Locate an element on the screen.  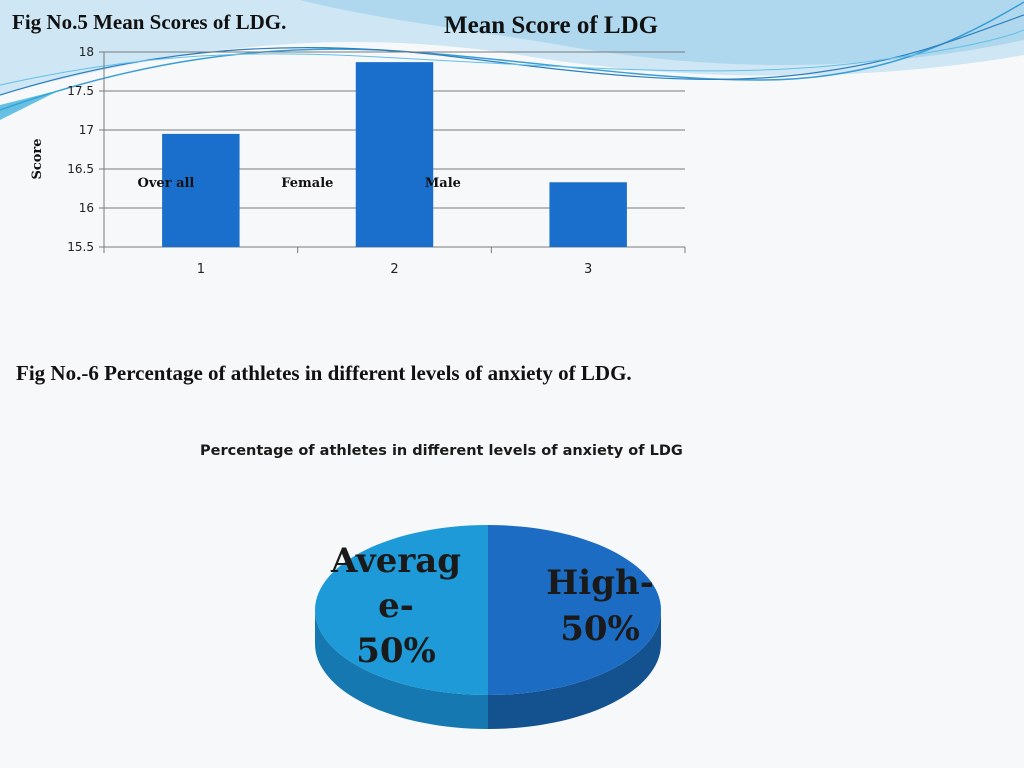
y-axis-label: Score is located at coordinates (37, 158).